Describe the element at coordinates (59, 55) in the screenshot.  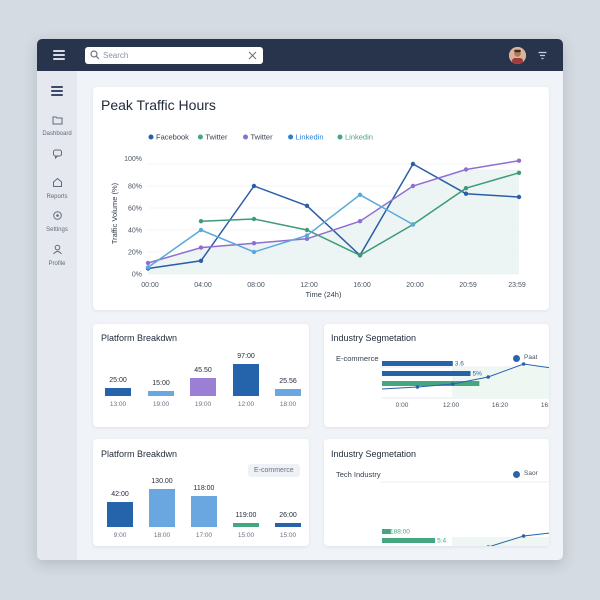
I see `menu-icon` at that location.